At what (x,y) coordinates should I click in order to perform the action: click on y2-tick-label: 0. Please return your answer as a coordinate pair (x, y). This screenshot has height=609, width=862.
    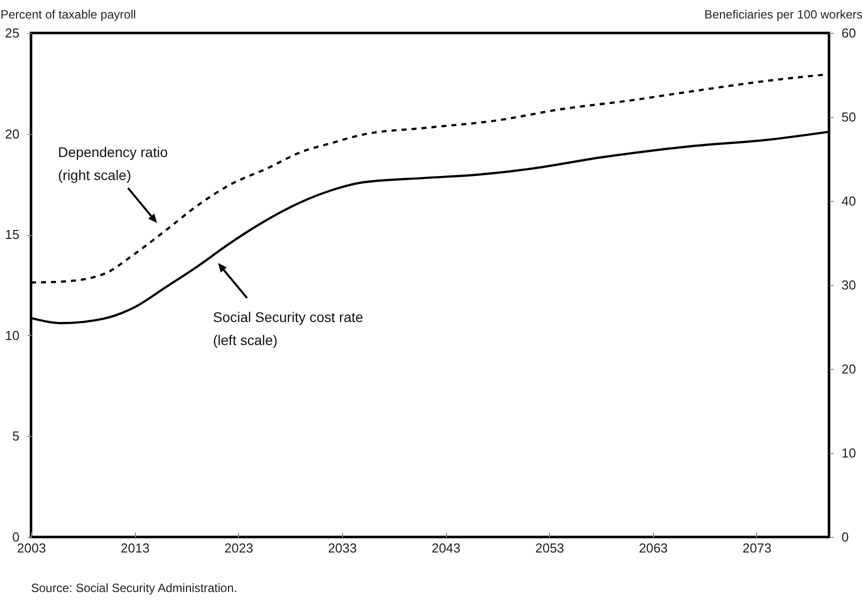
    Looking at the image, I should click on (845, 537).